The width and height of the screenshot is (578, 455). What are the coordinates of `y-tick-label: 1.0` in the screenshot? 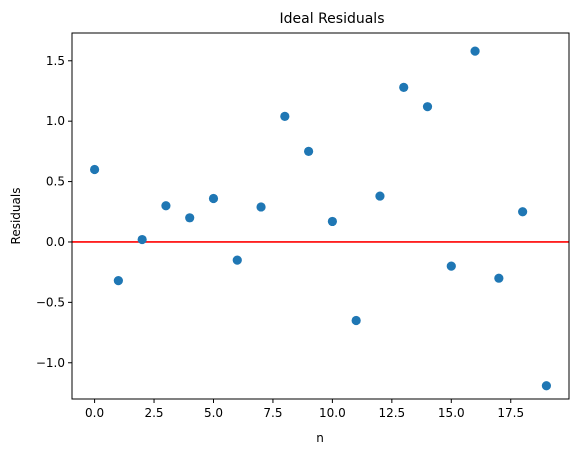 It's located at (55, 121).